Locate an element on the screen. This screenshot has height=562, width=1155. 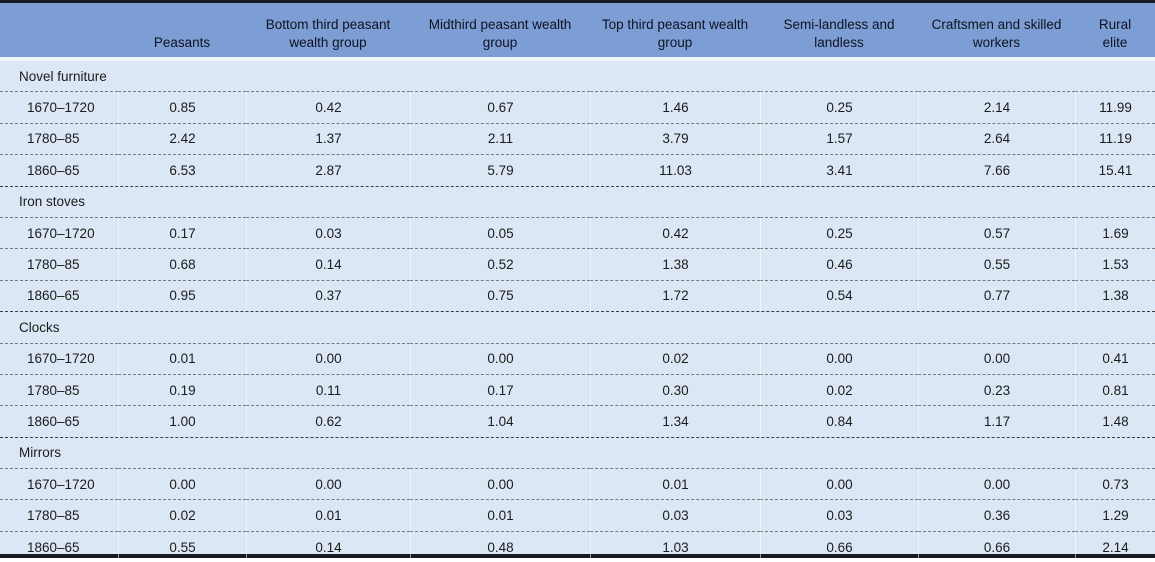
column-header: Craftsmen and skilled workers is located at coordinates (996, 32).